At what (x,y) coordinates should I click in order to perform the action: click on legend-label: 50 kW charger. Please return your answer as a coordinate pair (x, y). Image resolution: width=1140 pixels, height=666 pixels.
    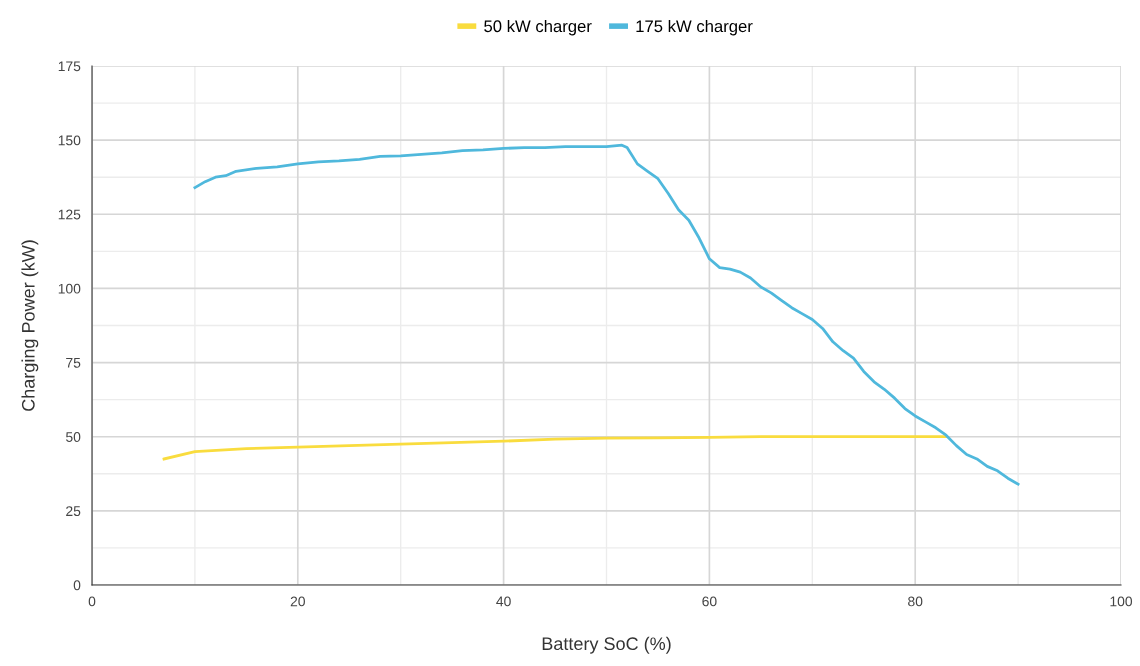
    Looking at the image, I should click on (538, 27).